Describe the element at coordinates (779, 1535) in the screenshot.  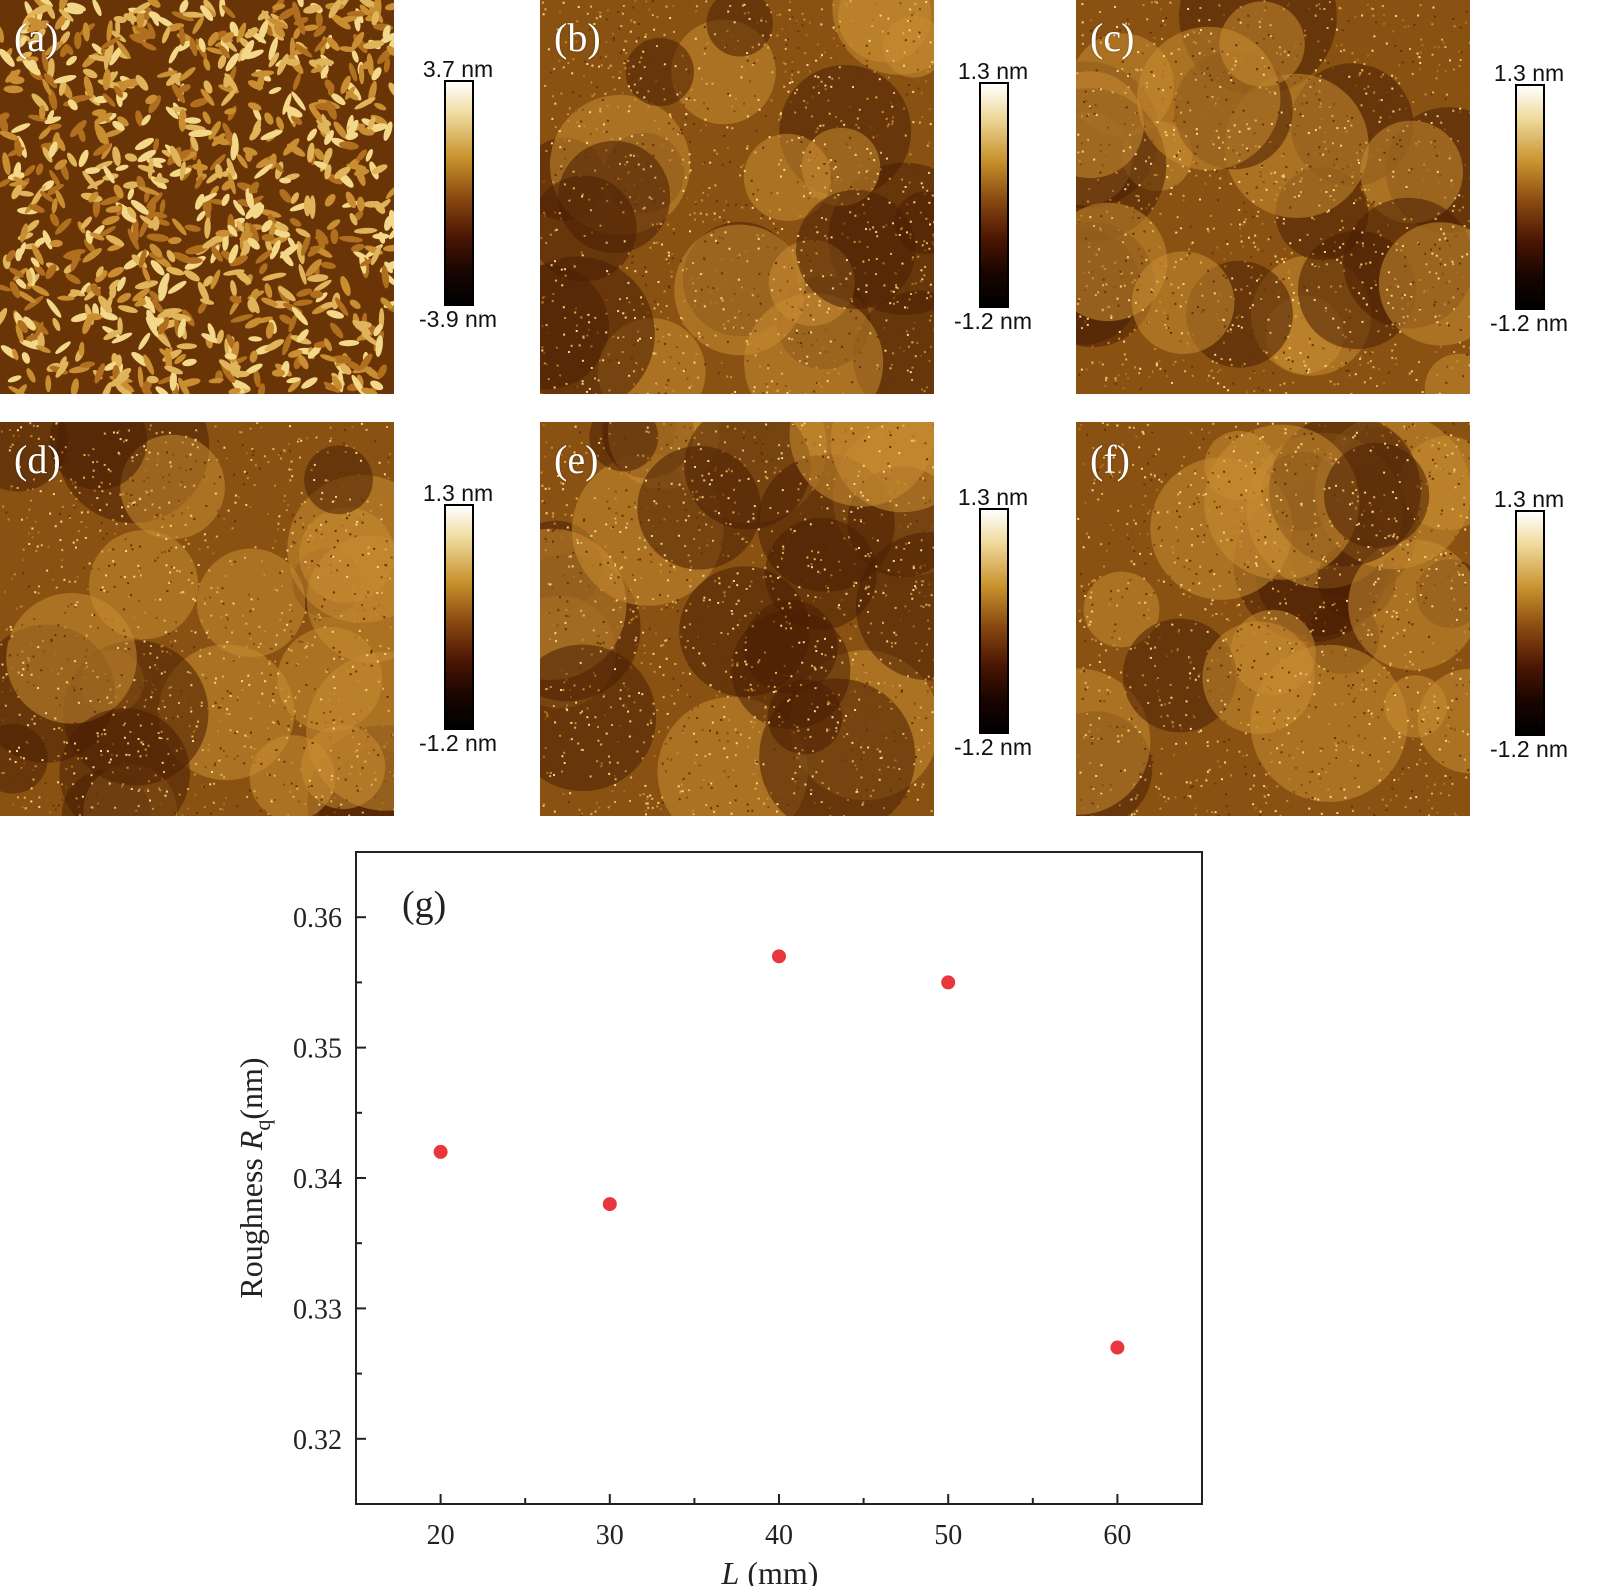
I see `x-tick-label: 40` at that location.